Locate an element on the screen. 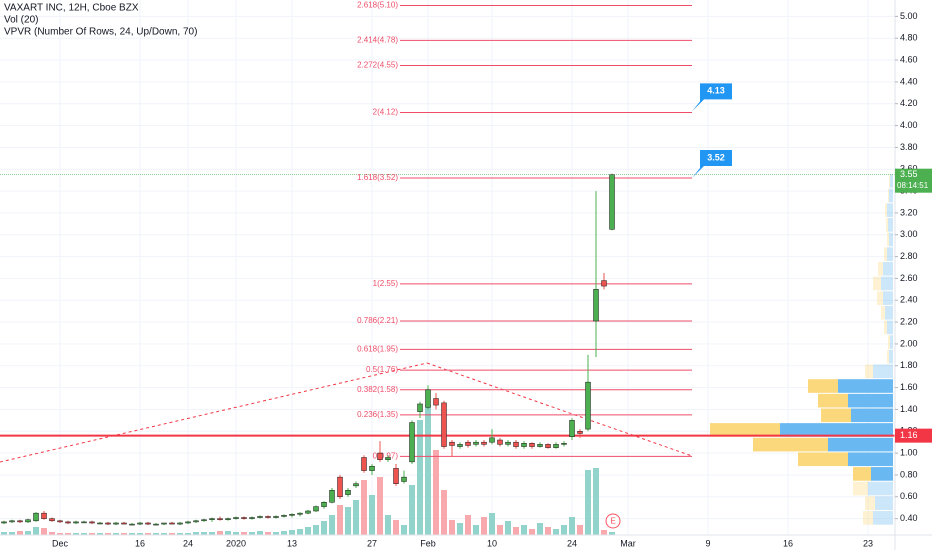  y-tick-label: 2.80 is located at coordinates (909, 256).